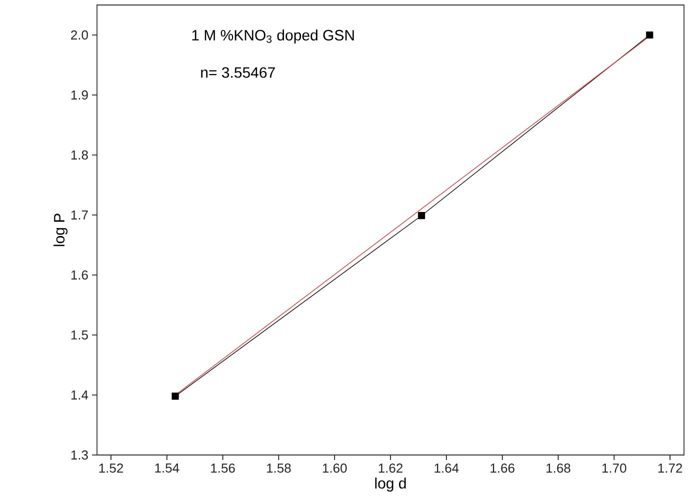  I want to click on x-axis-title: log d, so click(390, 485).